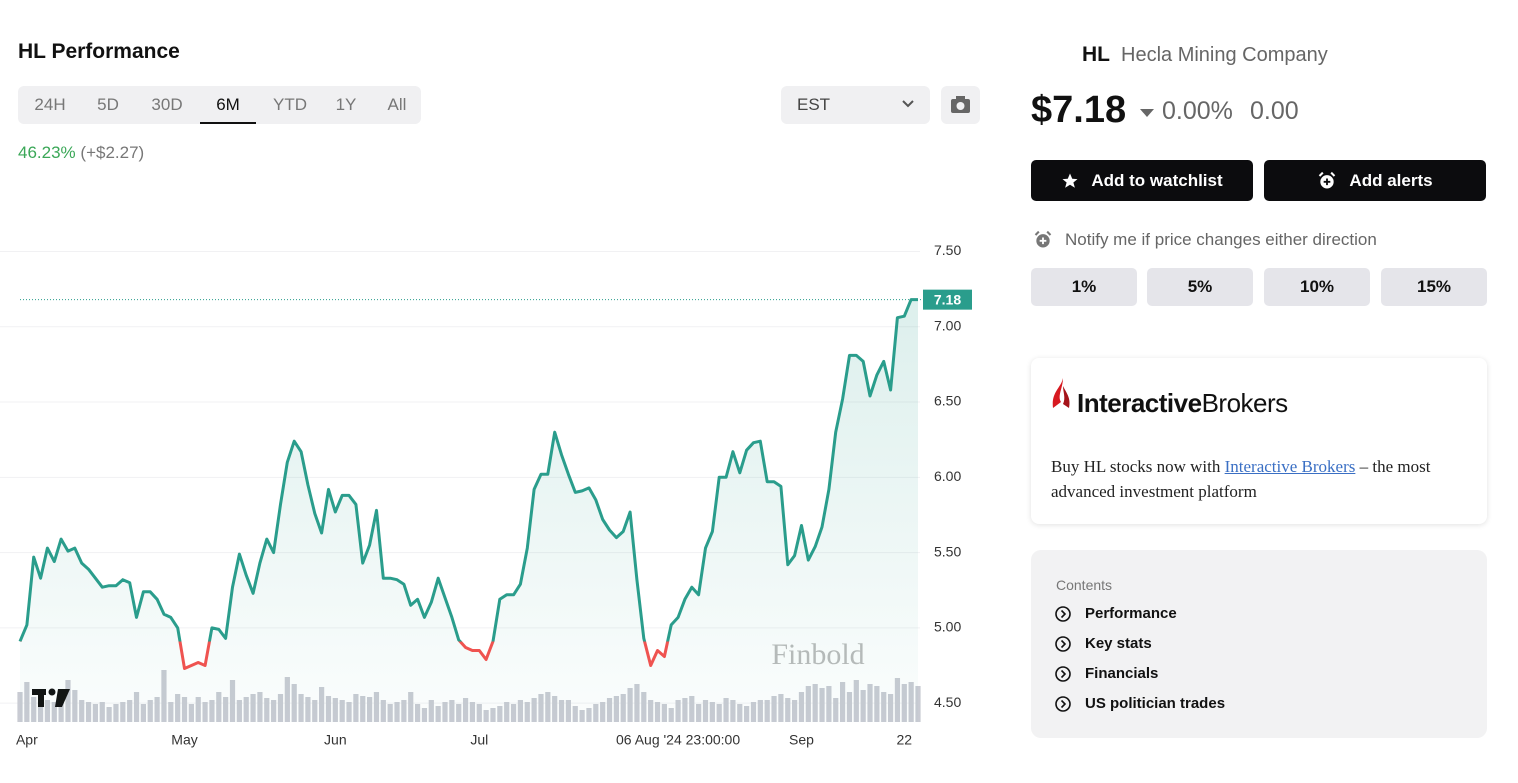  What do you see at coordinates (335, 740) in the screenshot?
I see `x-tick-label: Jun` at bounding box center [335, 740].